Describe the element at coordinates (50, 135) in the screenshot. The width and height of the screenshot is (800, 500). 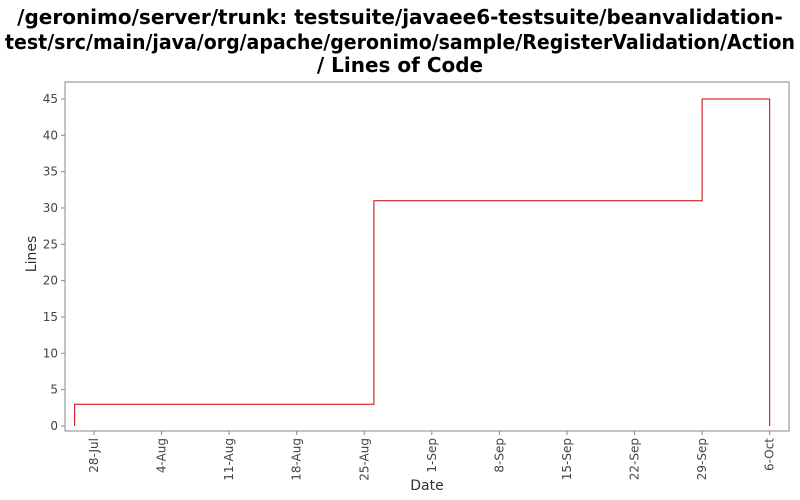
I see `y-tick-label: 40` at that location.